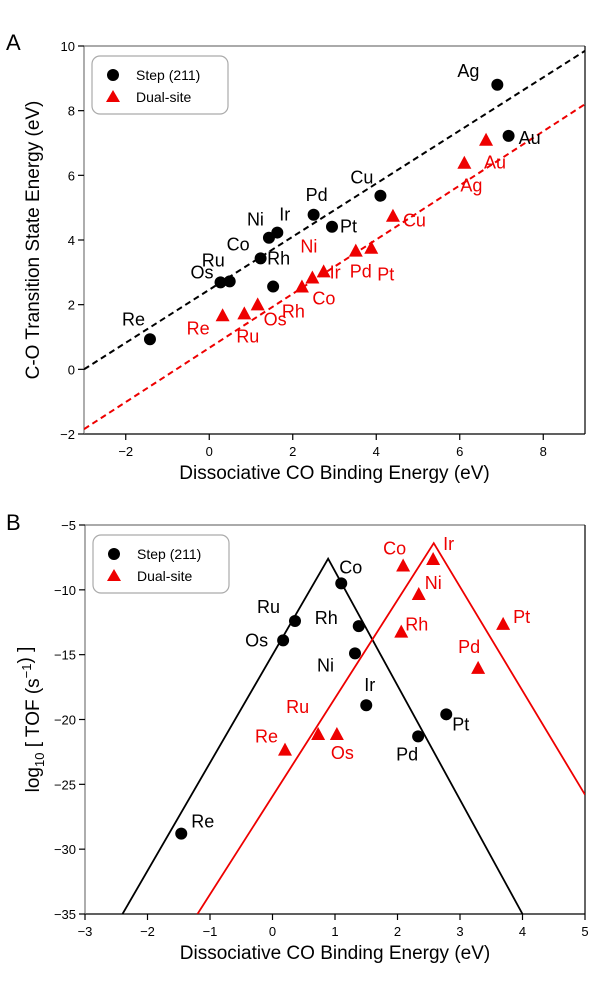 The height and width of the screenshot is (1007, 610). What do you see at coordinates (25, 655) in the screenshot?
I see `y-axis-title-part: ) ]` at bounding box center [25, 655].